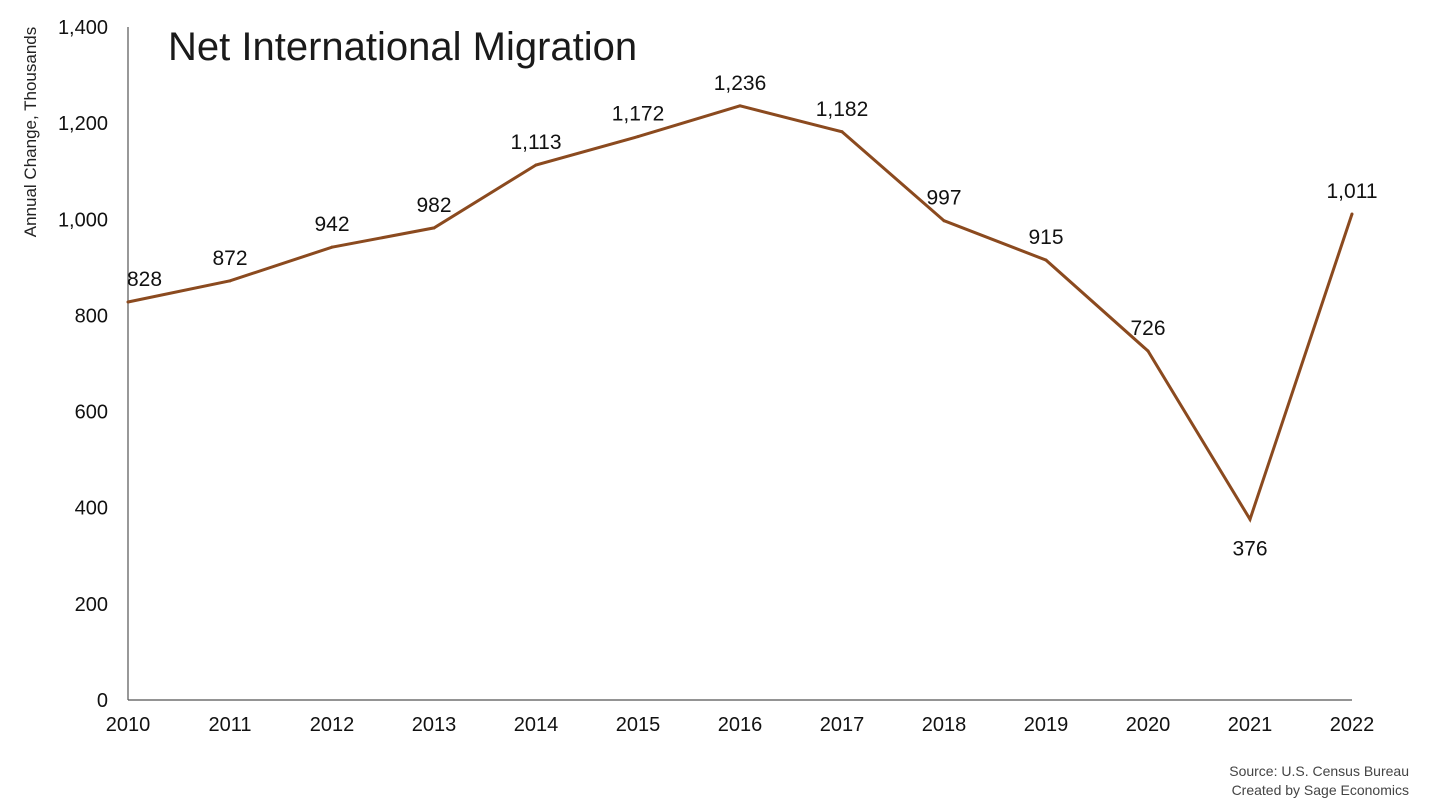 The image size is (1430, 804). Describe the element at coordinates (144, 279) in the screenshot. I see `data-label: 828` at that location.